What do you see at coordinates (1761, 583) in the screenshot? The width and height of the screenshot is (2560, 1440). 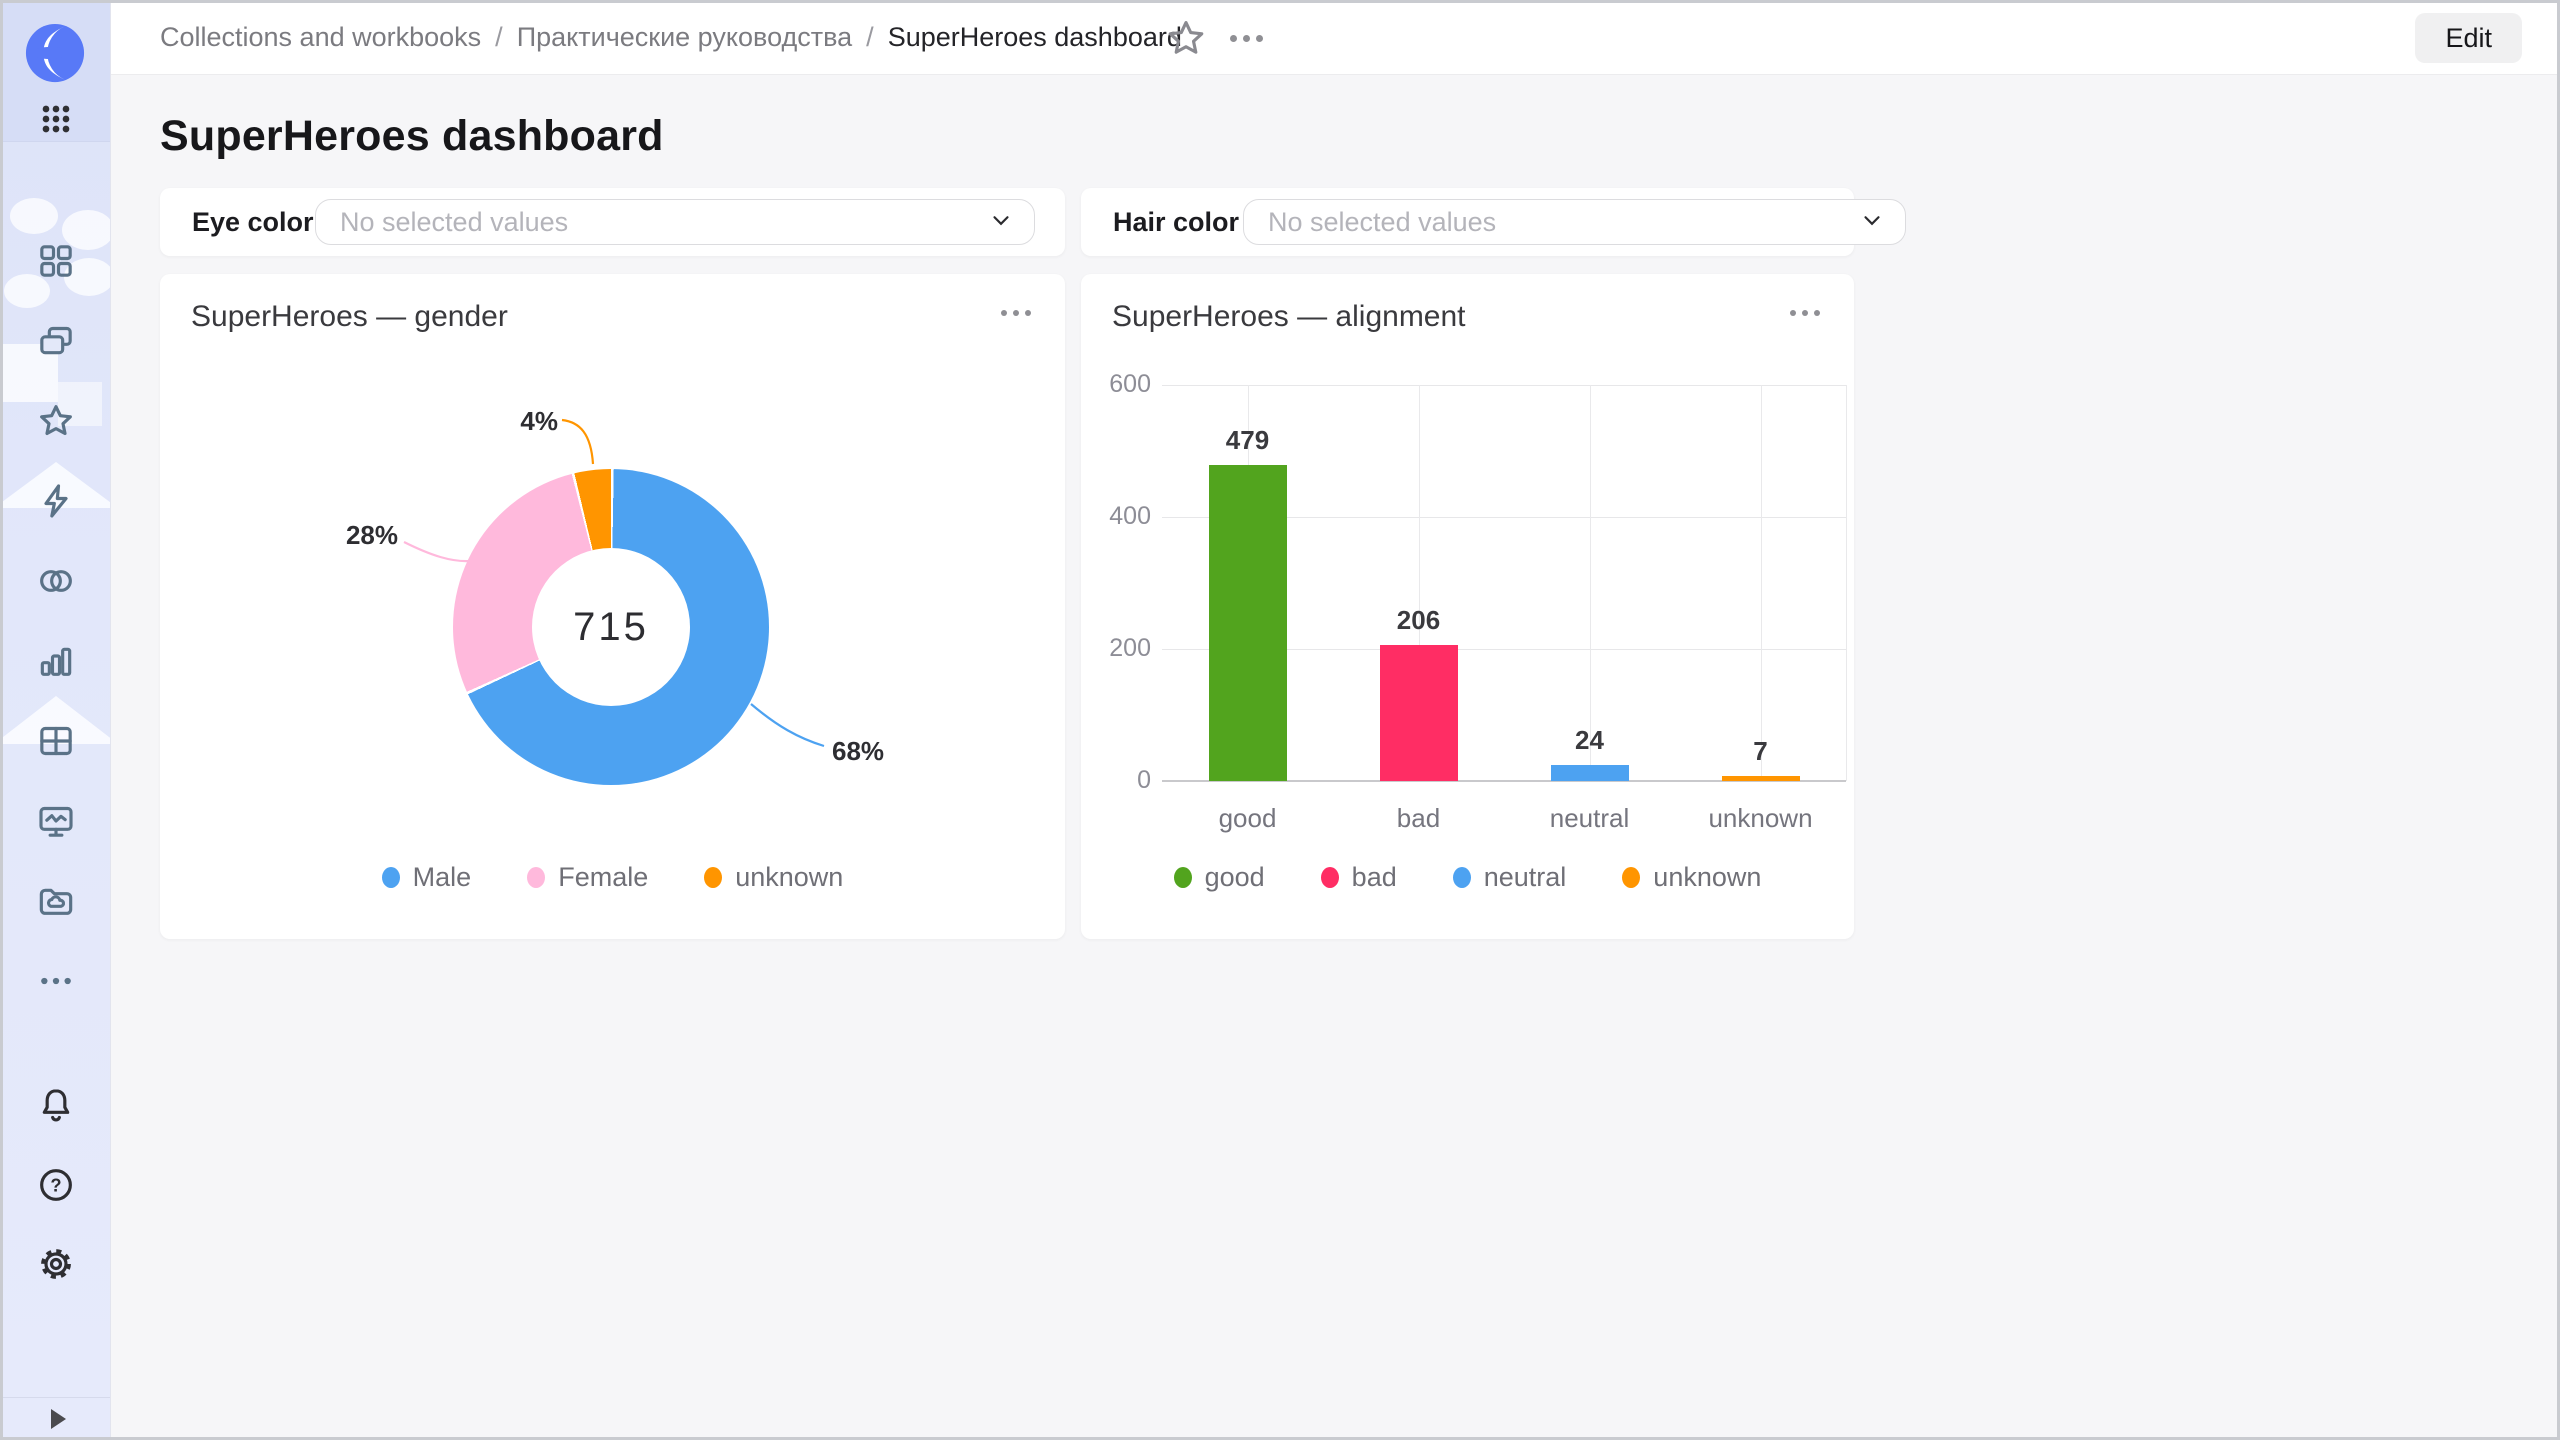 I see `gridline-x-unknown` at bounding box center [1761, 583].